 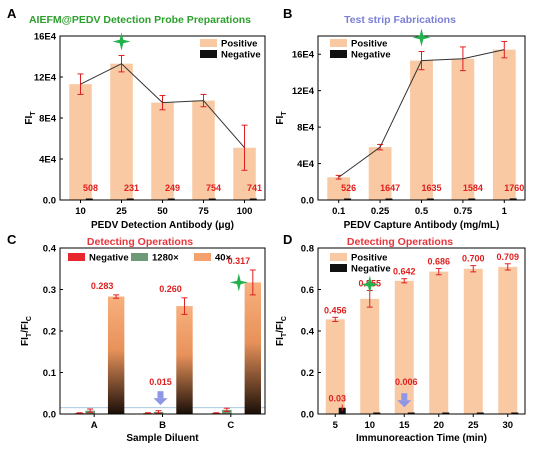 I want to click on panel-label: B, so click(x=287, y=13).